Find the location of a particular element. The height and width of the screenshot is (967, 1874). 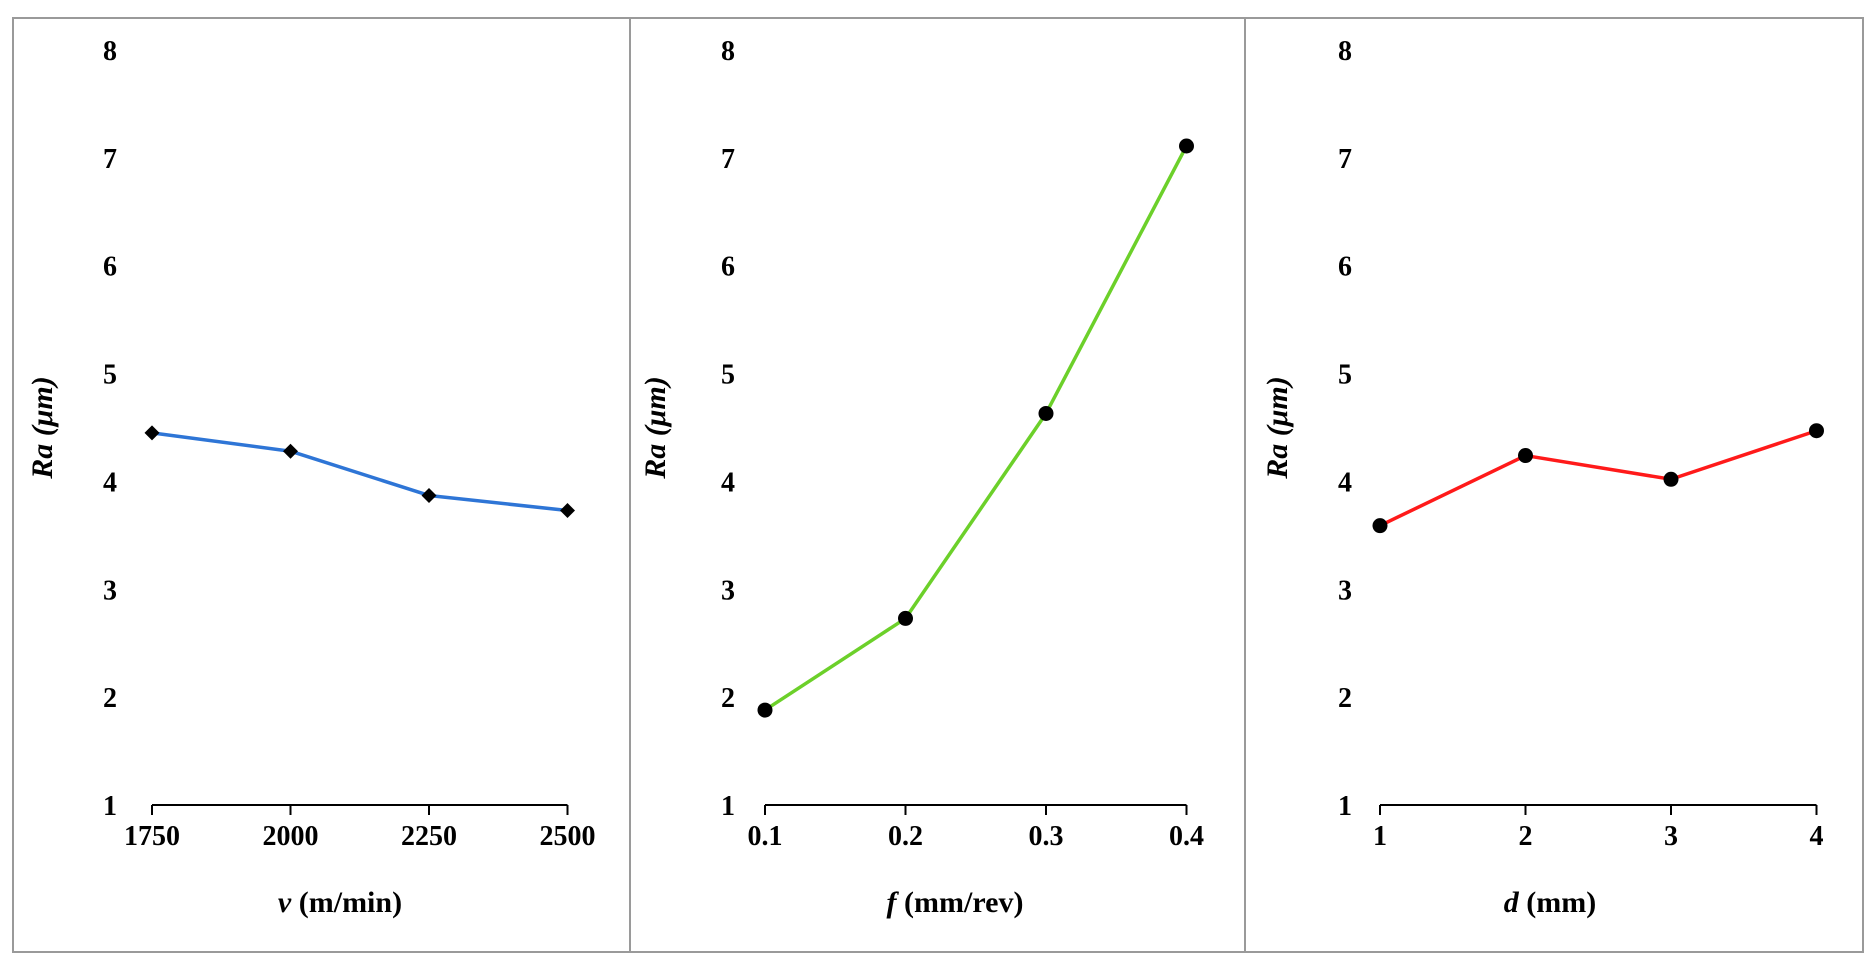

x-tick-label: 2000 is located at coordinates (291, 836).